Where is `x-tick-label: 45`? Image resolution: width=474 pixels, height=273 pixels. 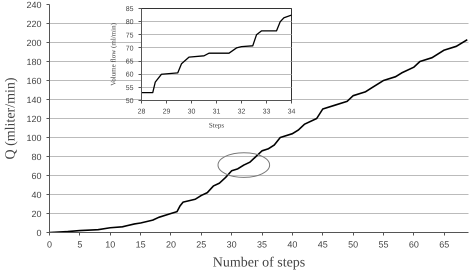
x-tick-label: 45 is located at coordinates (323, 245).